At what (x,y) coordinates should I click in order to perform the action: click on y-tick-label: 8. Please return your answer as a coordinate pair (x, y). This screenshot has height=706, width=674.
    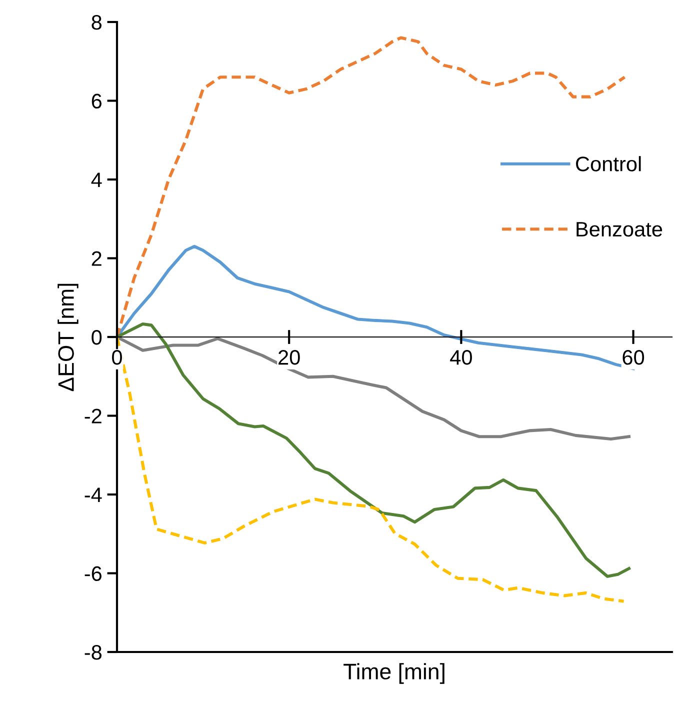
    Looking at the image, I should click on (97, 22).